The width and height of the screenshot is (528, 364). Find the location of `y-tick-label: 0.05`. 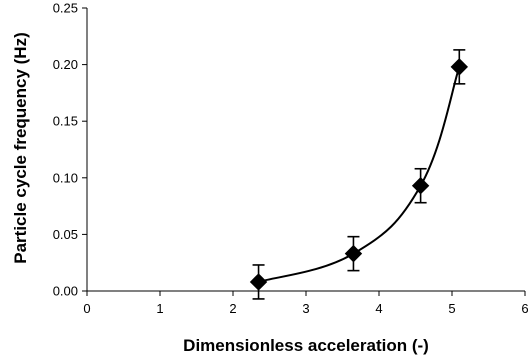

y-tick-label: 0.05 is located at coordinates (65, 234).